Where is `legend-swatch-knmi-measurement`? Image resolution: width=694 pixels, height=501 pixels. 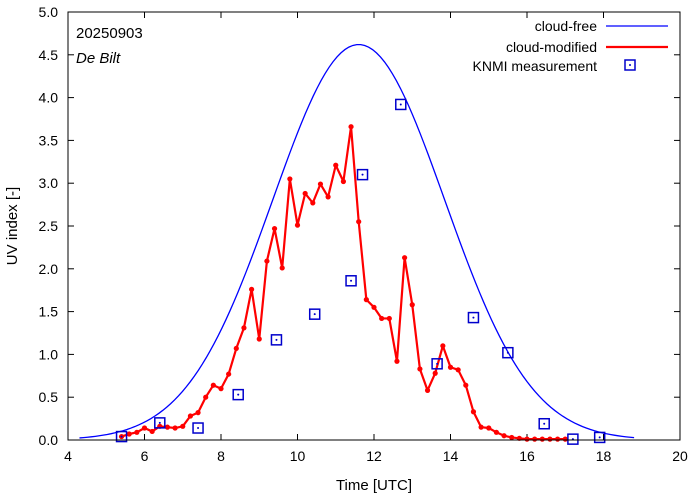
legend-swatch-knmi-measurement is located at coordinates (630, 65).